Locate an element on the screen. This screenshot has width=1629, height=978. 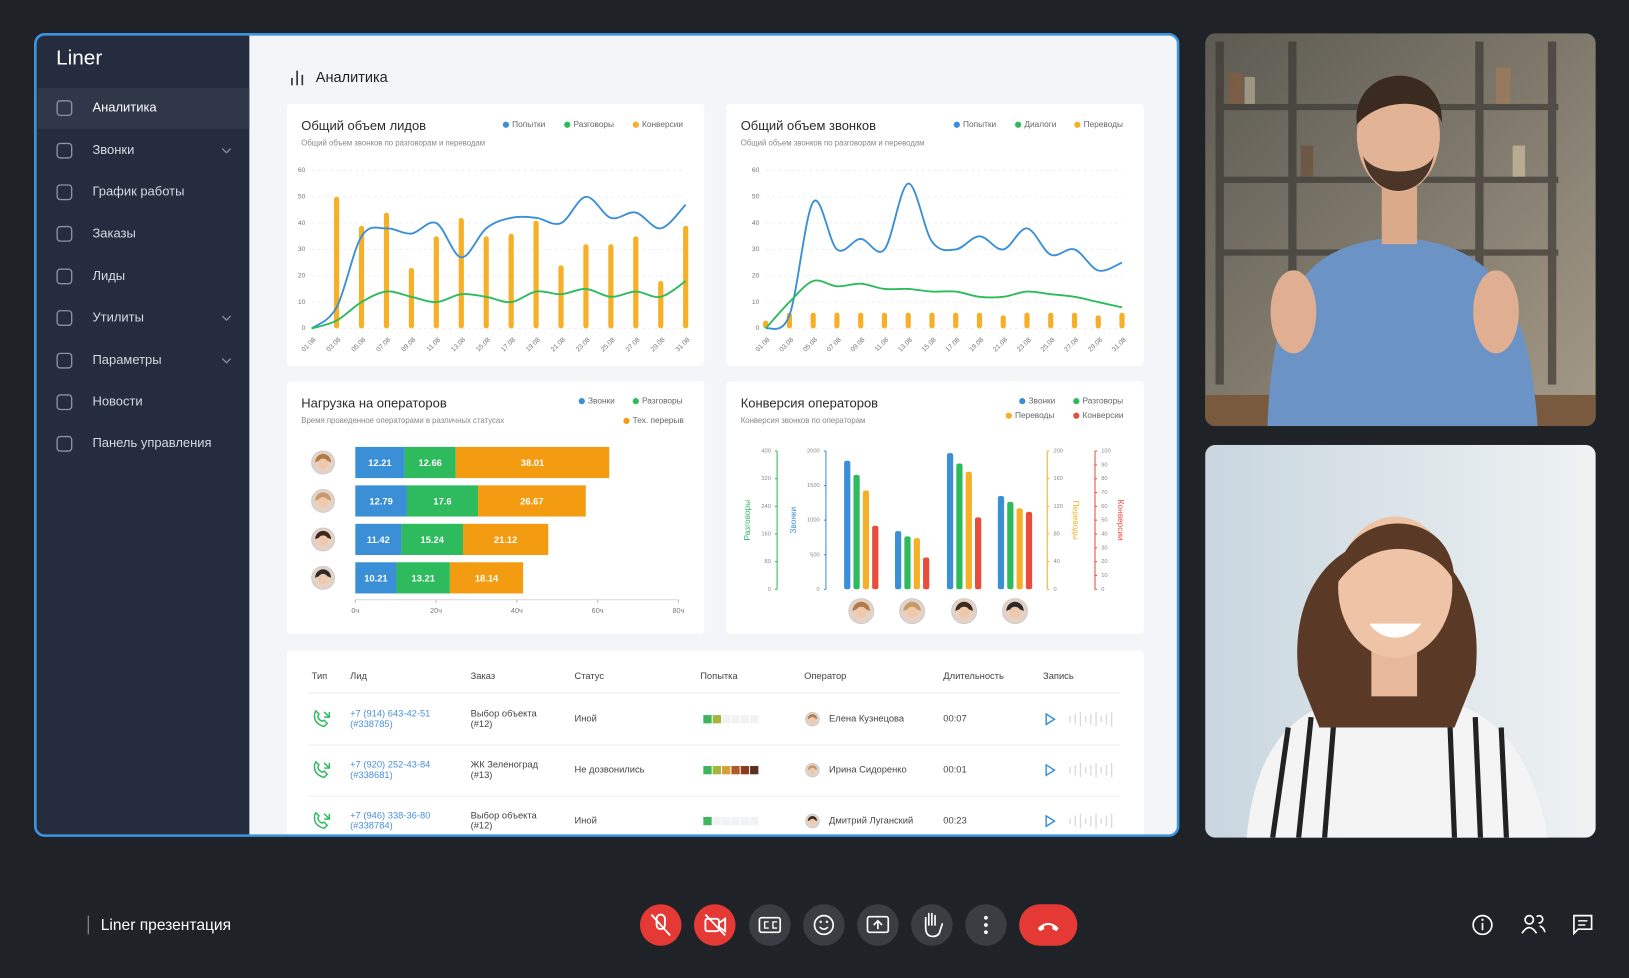
present-button is located at coordinates (878, 925).